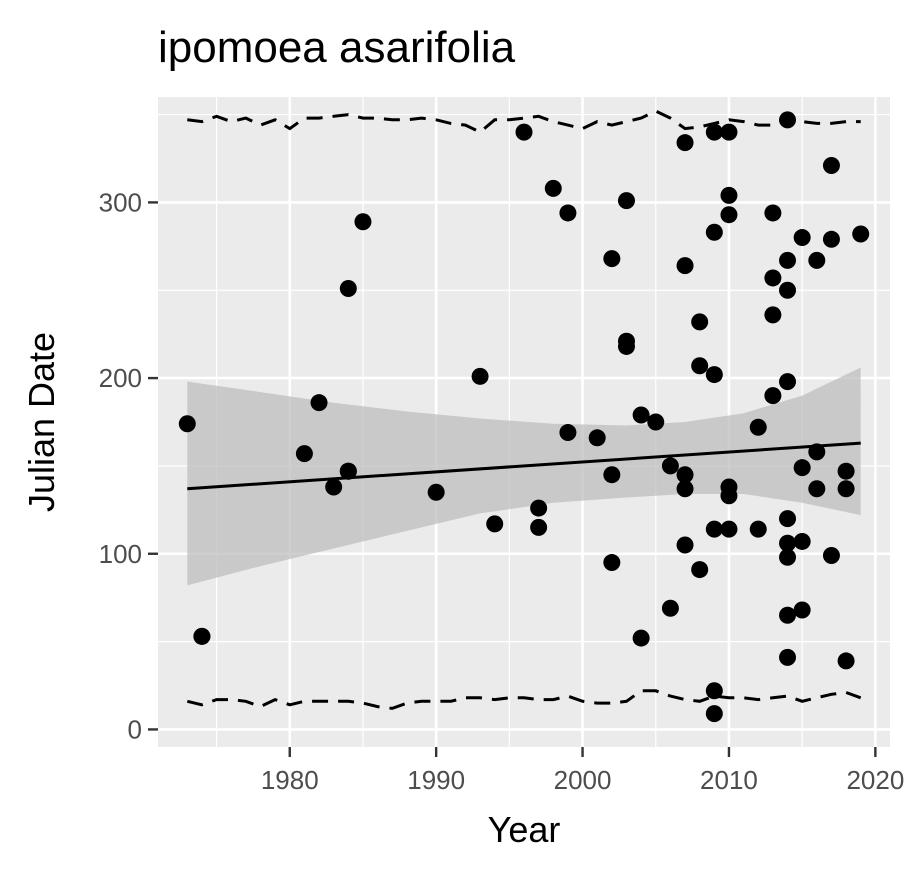 The height and width of the screenshot is (877, 915). Describe the element at coordinates (524, 699) in the screenshot. I see `lower-quantile-line` at that location.